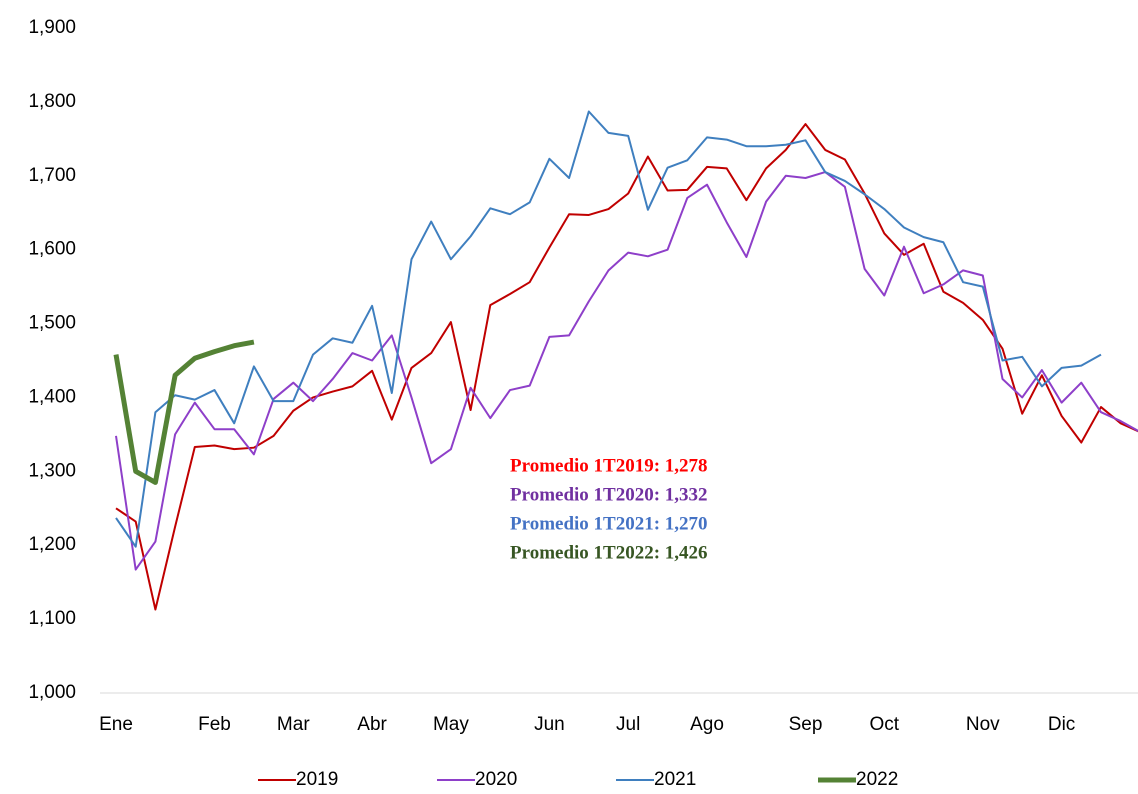 The height and width of the screenshot is (794, 1138). I want to click on x-tick-label: Dic, so click(1061, 724).